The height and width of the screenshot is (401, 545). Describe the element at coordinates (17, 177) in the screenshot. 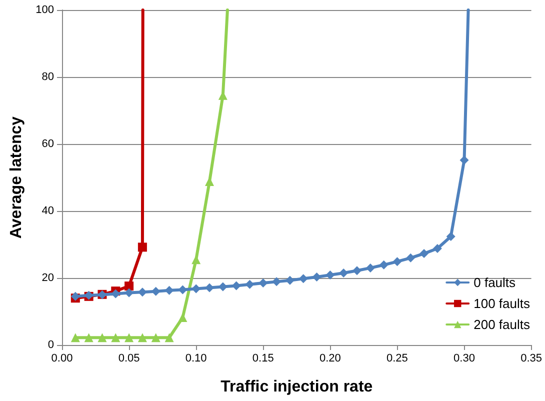

I see `y-axis-title: Average latency` at that location.